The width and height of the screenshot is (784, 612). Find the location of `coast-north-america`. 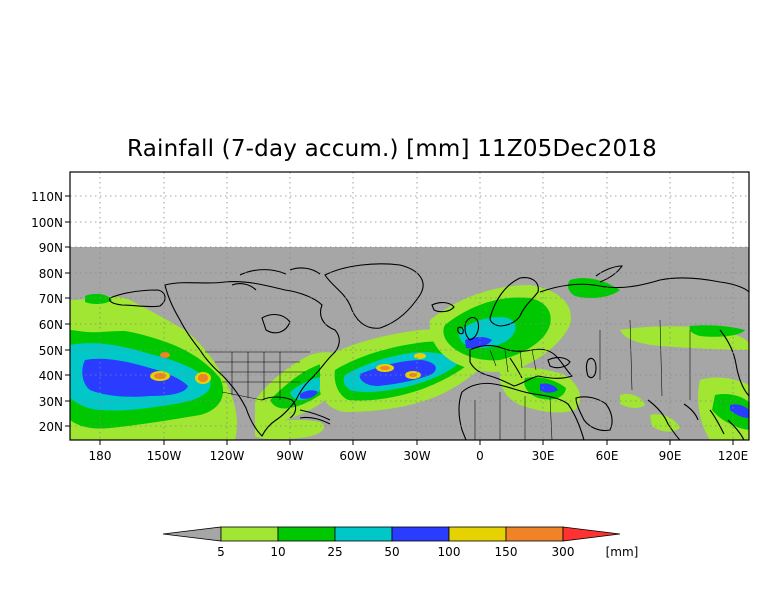

coast-north-america is located at coordinates (252, 359).